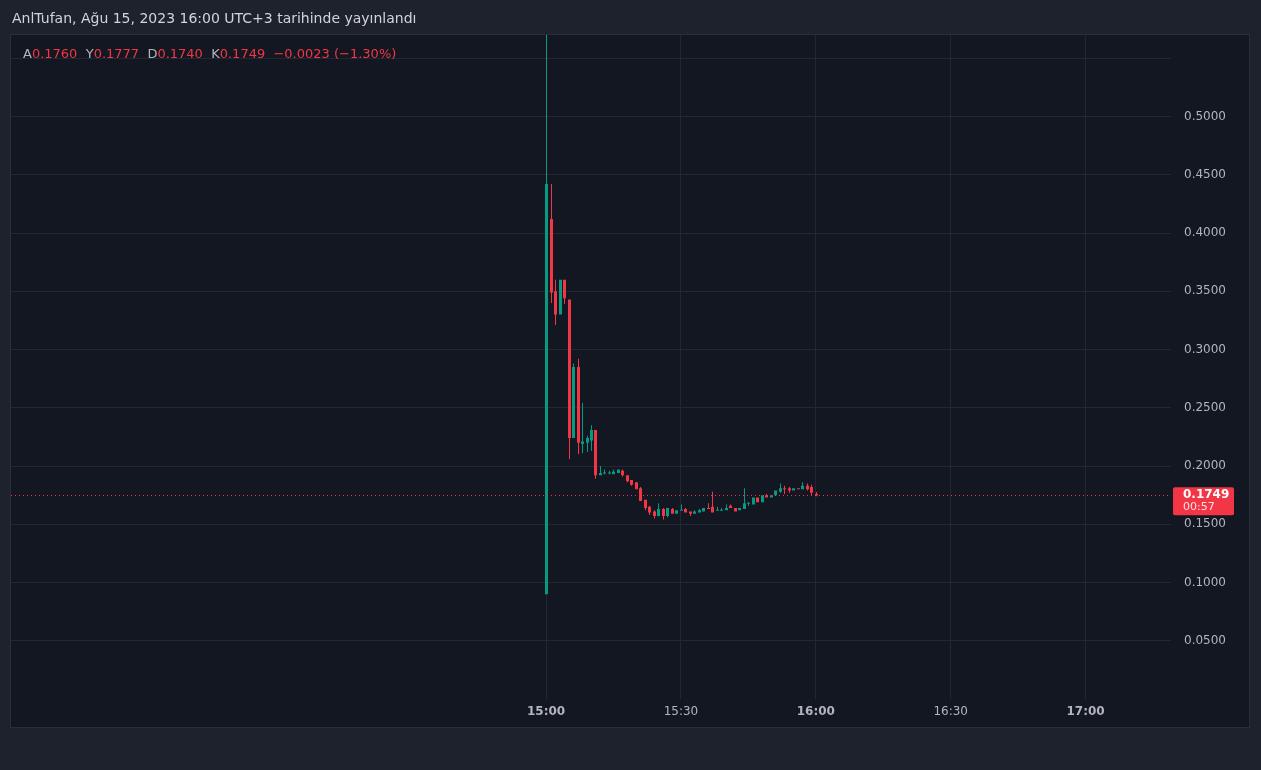 This screenshot has width=1261, height=770. I want to click on x-tick-label: 15:00, so click(546, 711).